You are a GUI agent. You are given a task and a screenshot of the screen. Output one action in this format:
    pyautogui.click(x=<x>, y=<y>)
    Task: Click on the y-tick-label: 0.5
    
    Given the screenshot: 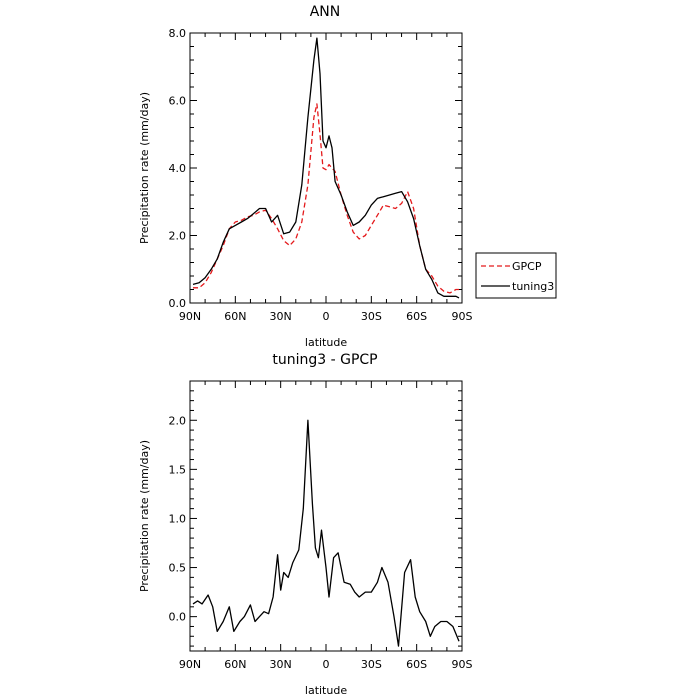 What is the action you would take?
    pyautogui.click(x=178, y=568)
    